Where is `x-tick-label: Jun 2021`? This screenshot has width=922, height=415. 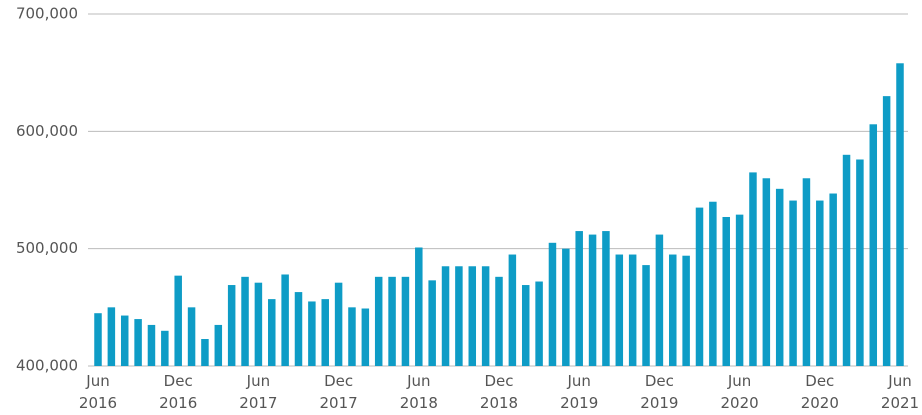
x-tick-label: Jun 2021 is located at coordinates (900, 392).